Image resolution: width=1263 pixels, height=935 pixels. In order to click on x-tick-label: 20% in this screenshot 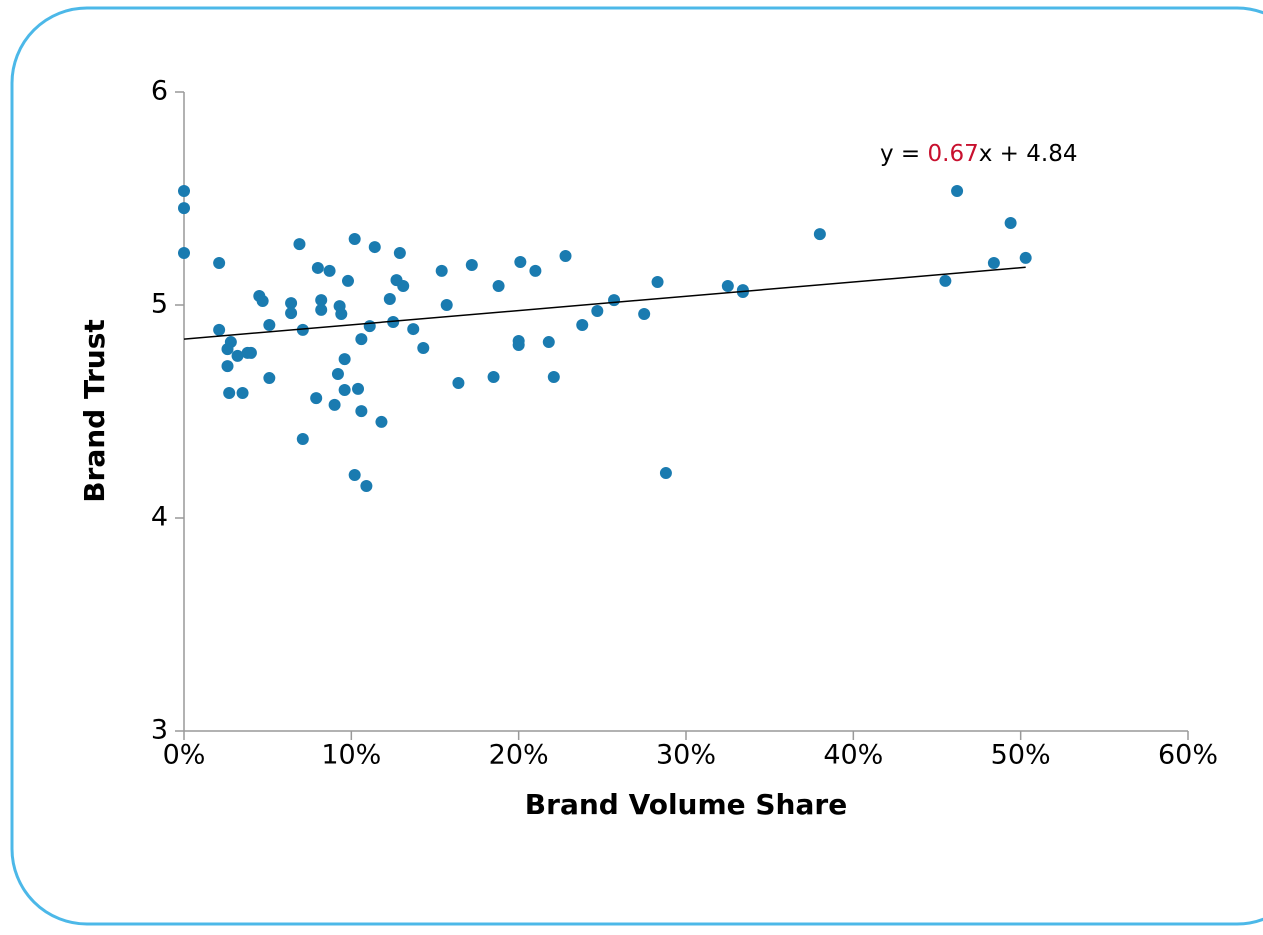, I will do `click(519, 755)`.